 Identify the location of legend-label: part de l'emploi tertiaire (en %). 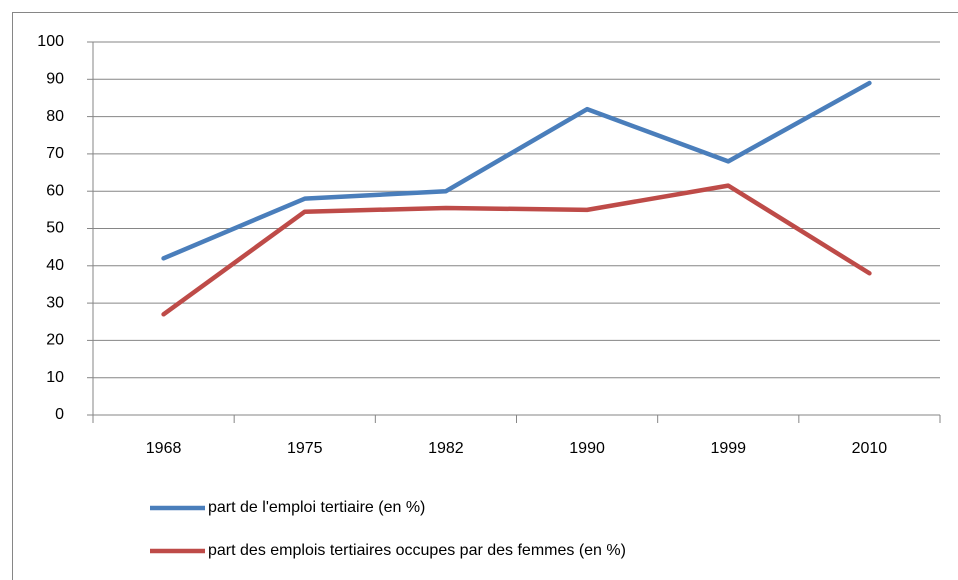
(316, 507).